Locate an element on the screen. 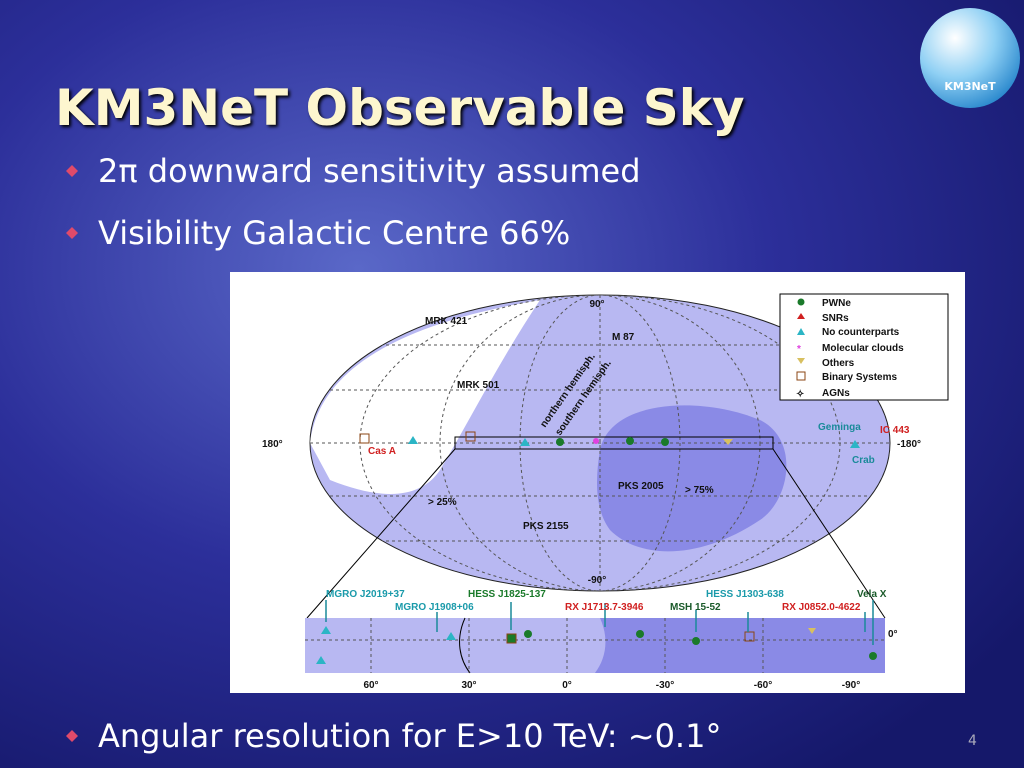  bullet: Visibility Galactic Centre 66% is located at coordinates (334, 233).